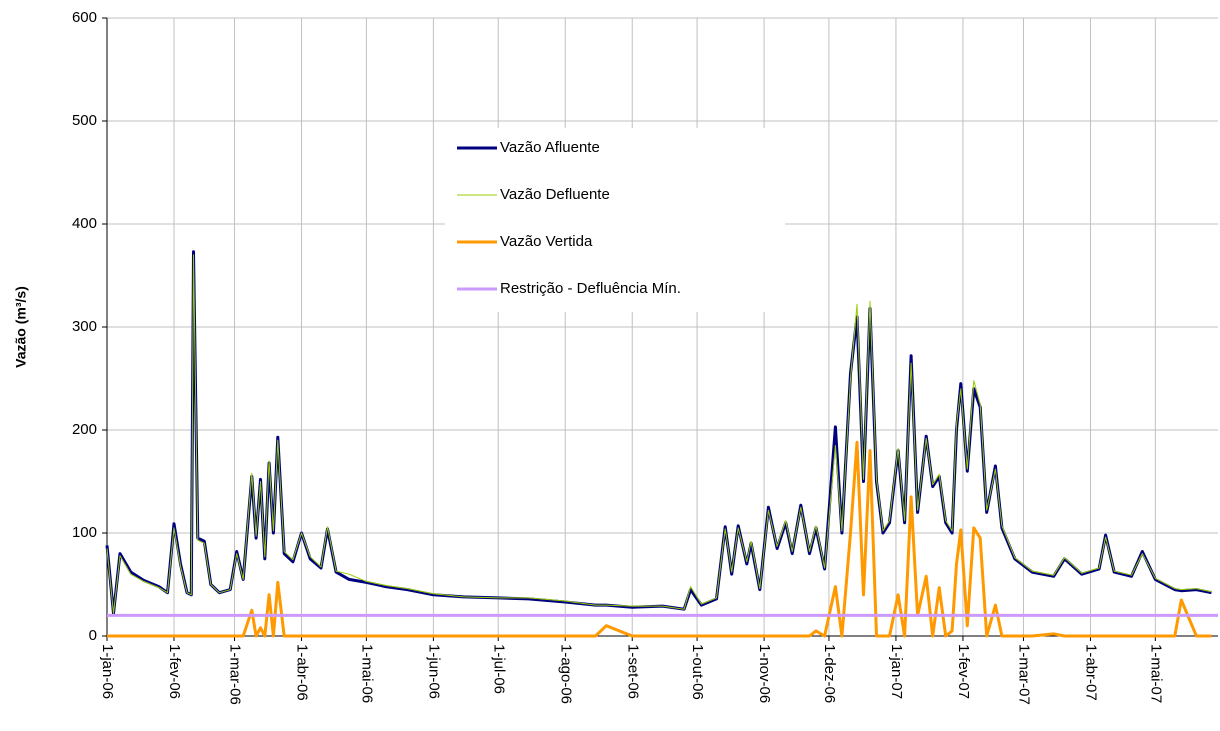  What do you see at coordinates (896, 671) in the screenshot?
I see `x-tick-label: 1-jan-07` at bounding box center [896, 671].